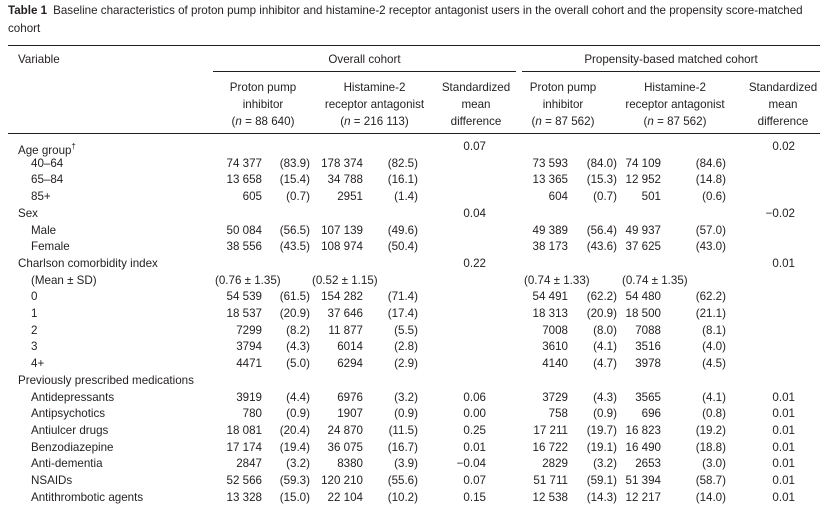  What do you see at coordinates (563, 104) in the screenshot?
I see `column-header-4: Proton pump inhibitor (n = 87 562)` at bounding box center [563, 104].